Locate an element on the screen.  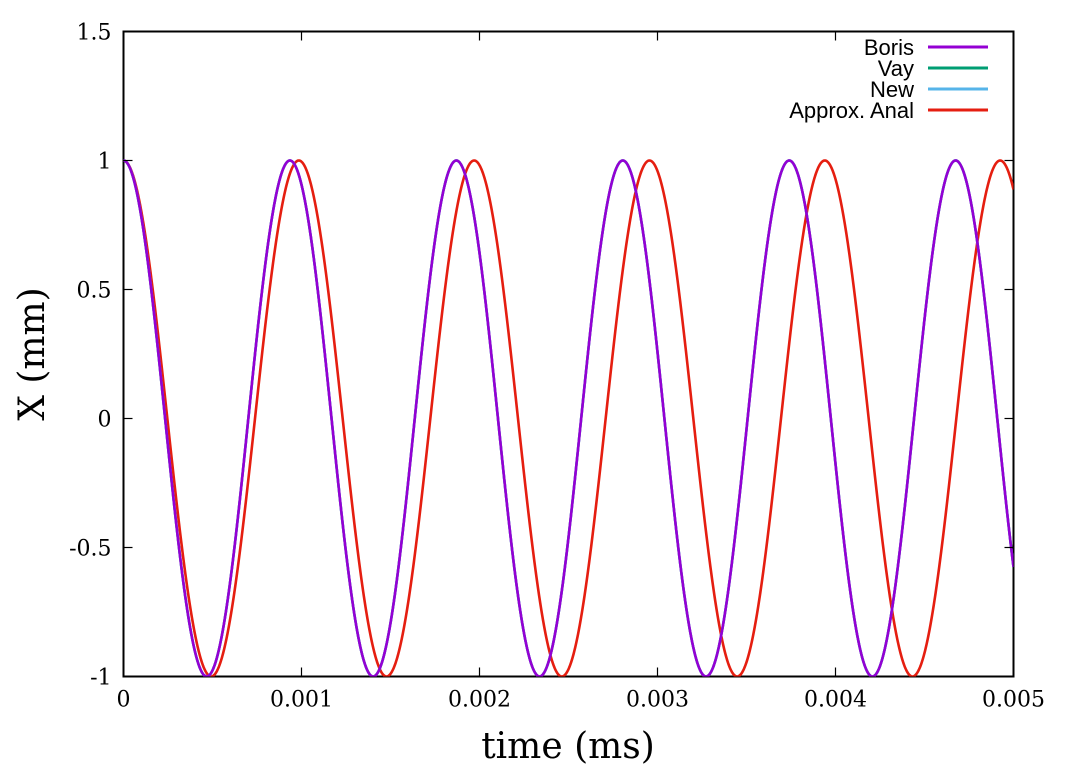
legend-label: Vay is located at coordinates (896, 68).